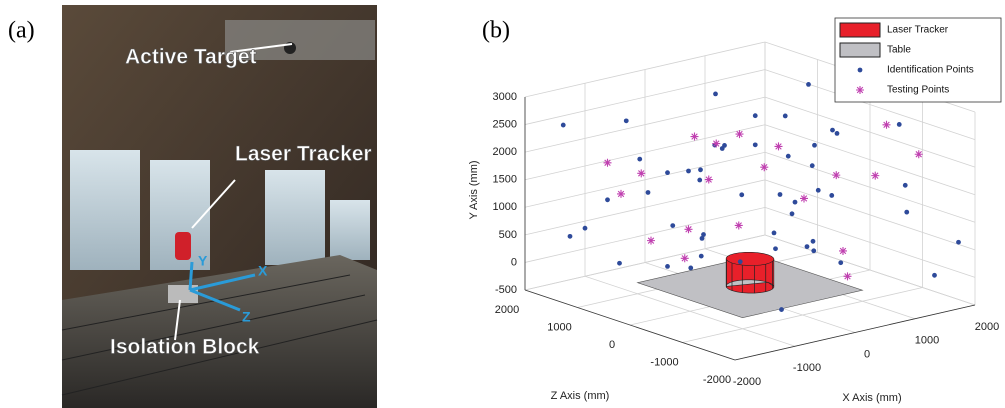 The height and width of the screenshot is (408, 1005). What do you see at coordinates (246, 317) in the screenshot?
I see `photo-axis-label: Z` at bounding box center [246, 317].